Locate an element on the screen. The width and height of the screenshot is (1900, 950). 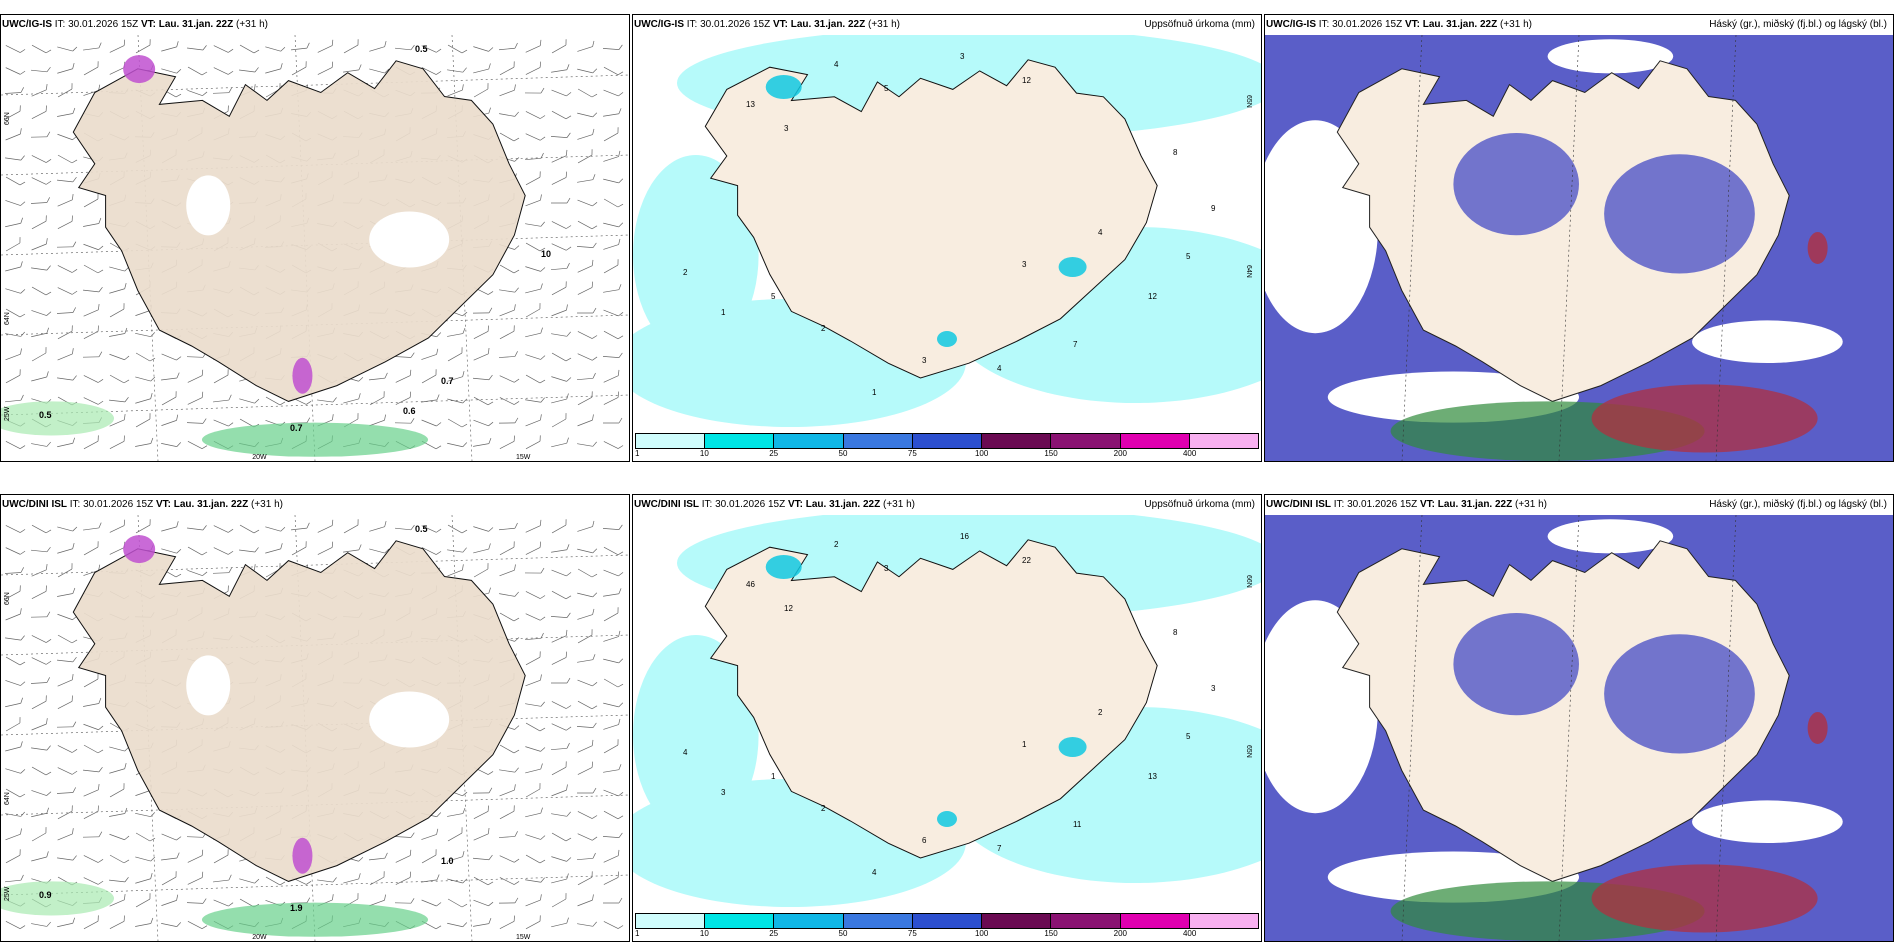
precip-value-label: 8 is located at coordinates (1175, 152).